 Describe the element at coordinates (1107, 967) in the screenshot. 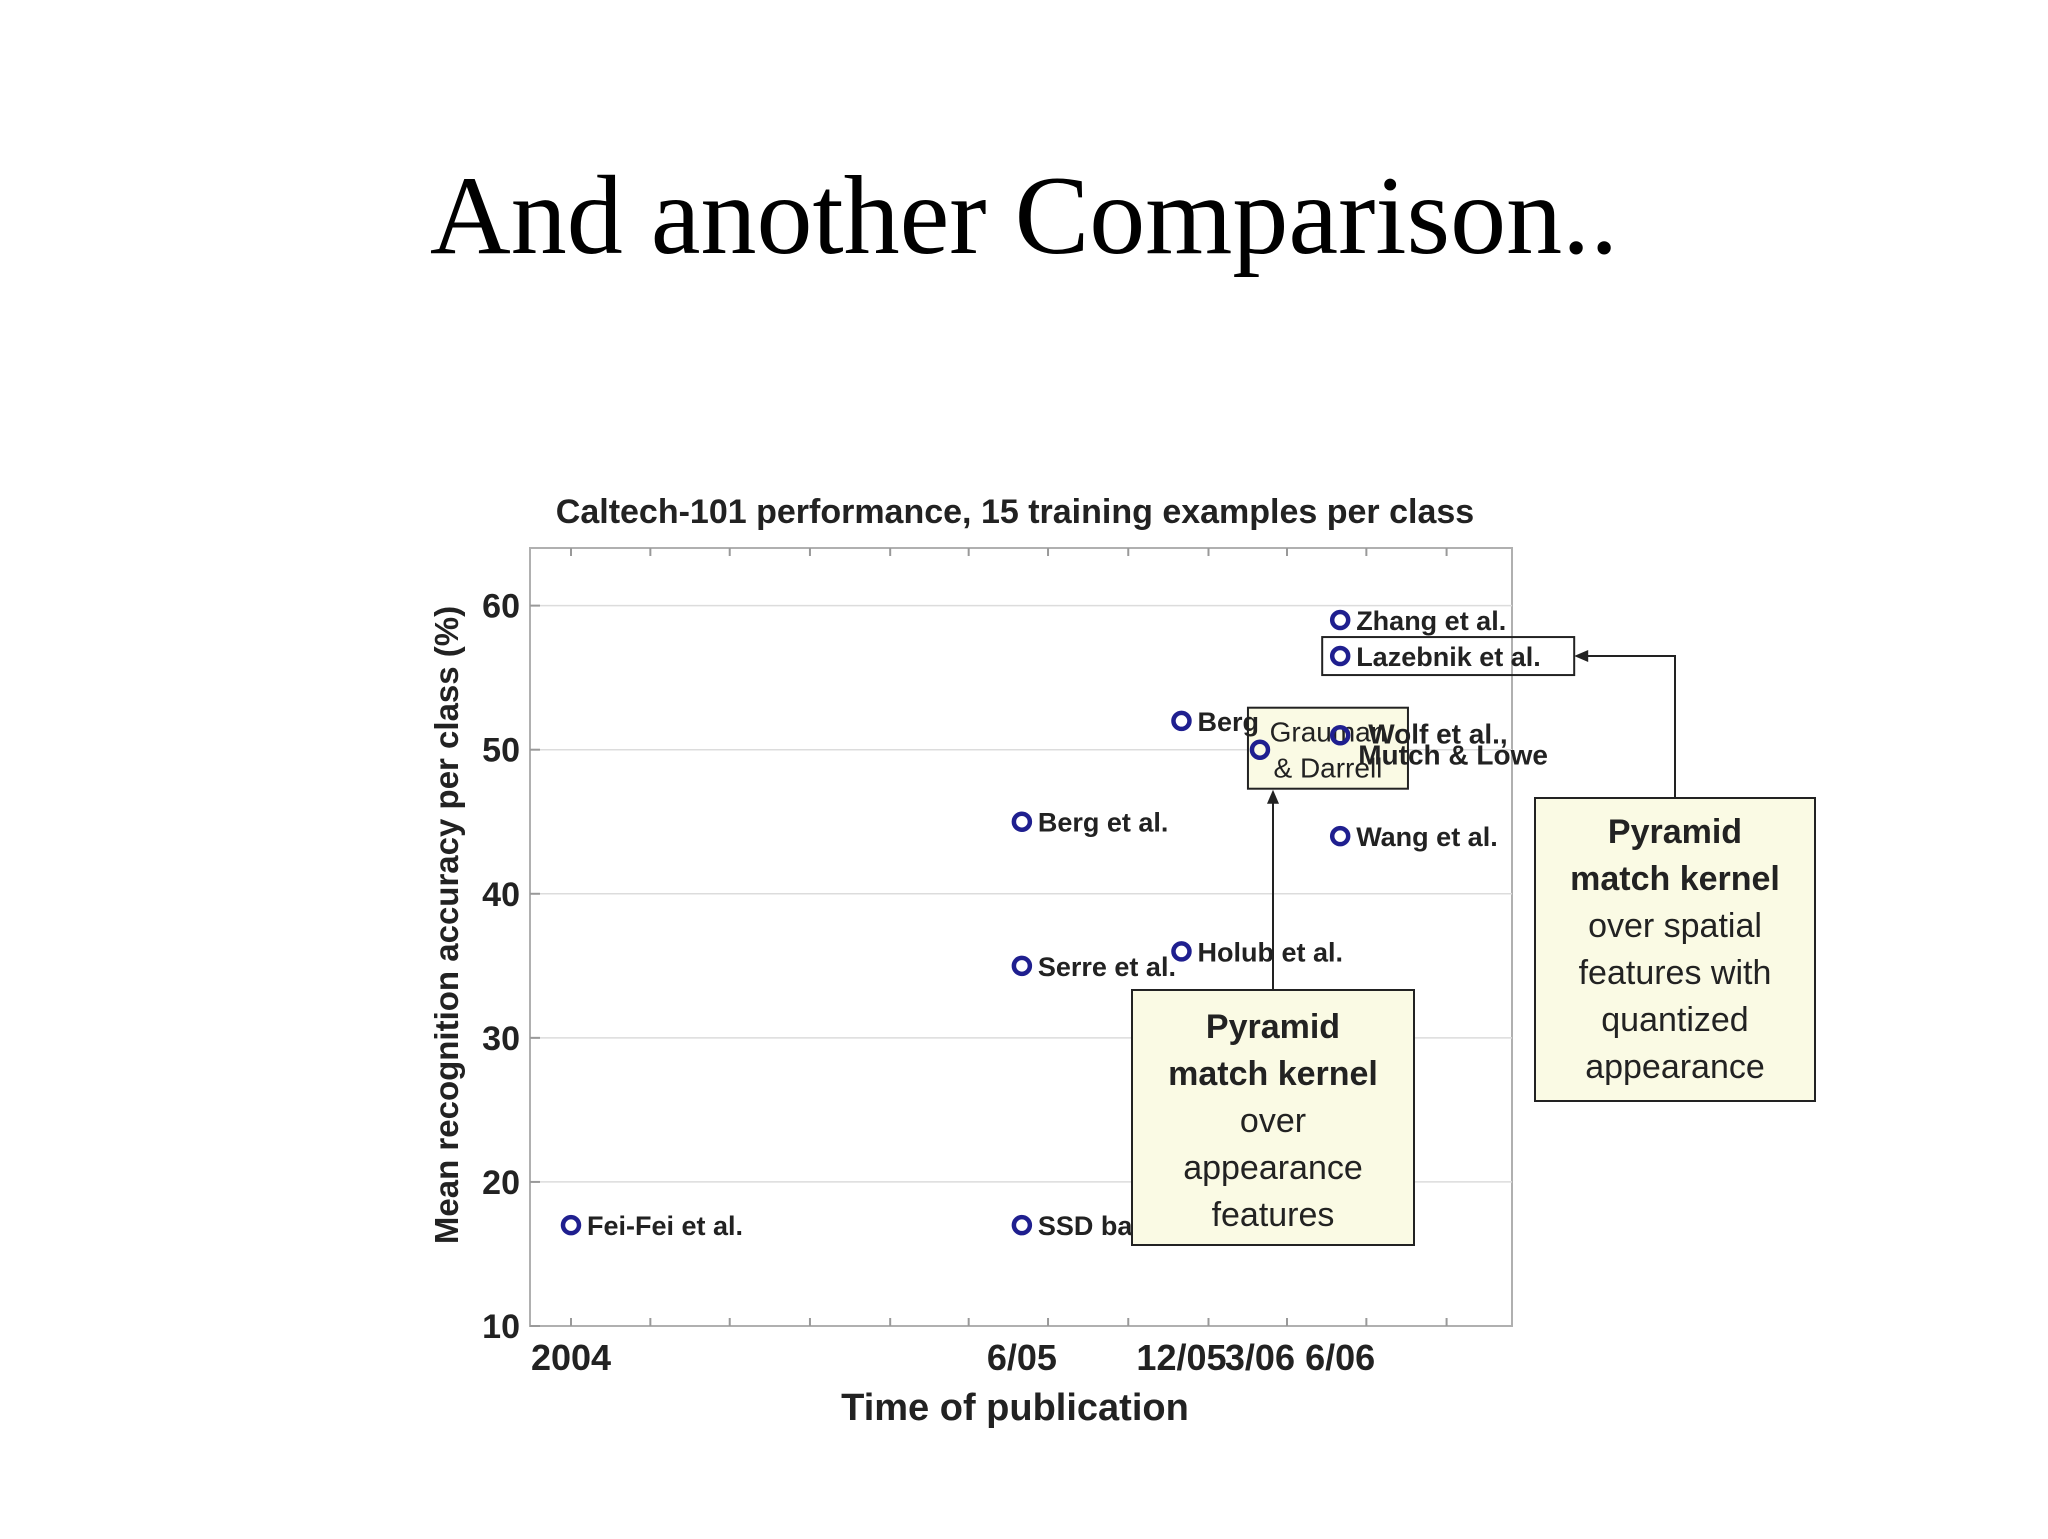

I see `point-label-2: Serre et al.` at that location.